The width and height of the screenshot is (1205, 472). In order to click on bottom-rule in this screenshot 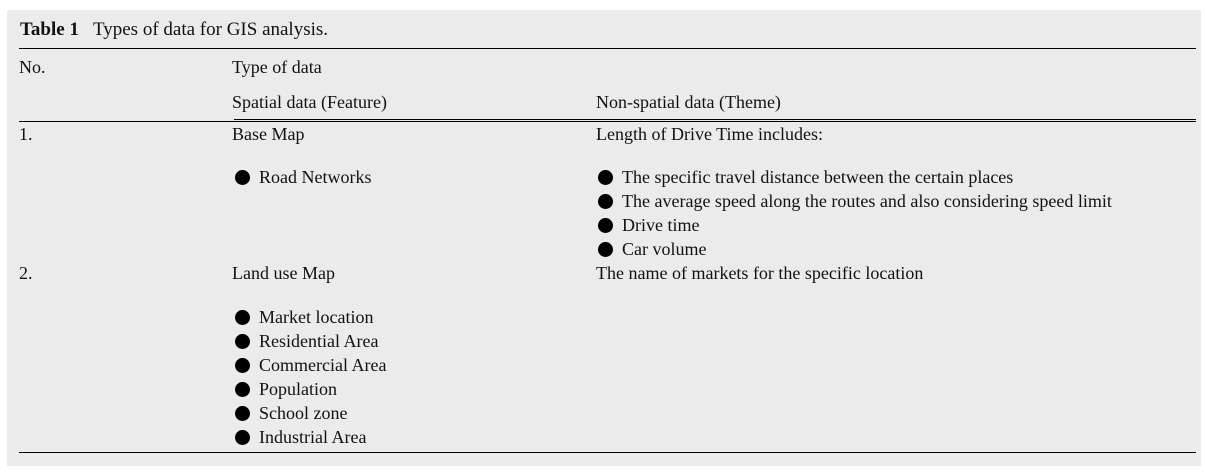, I will do `click(607, 453)`.